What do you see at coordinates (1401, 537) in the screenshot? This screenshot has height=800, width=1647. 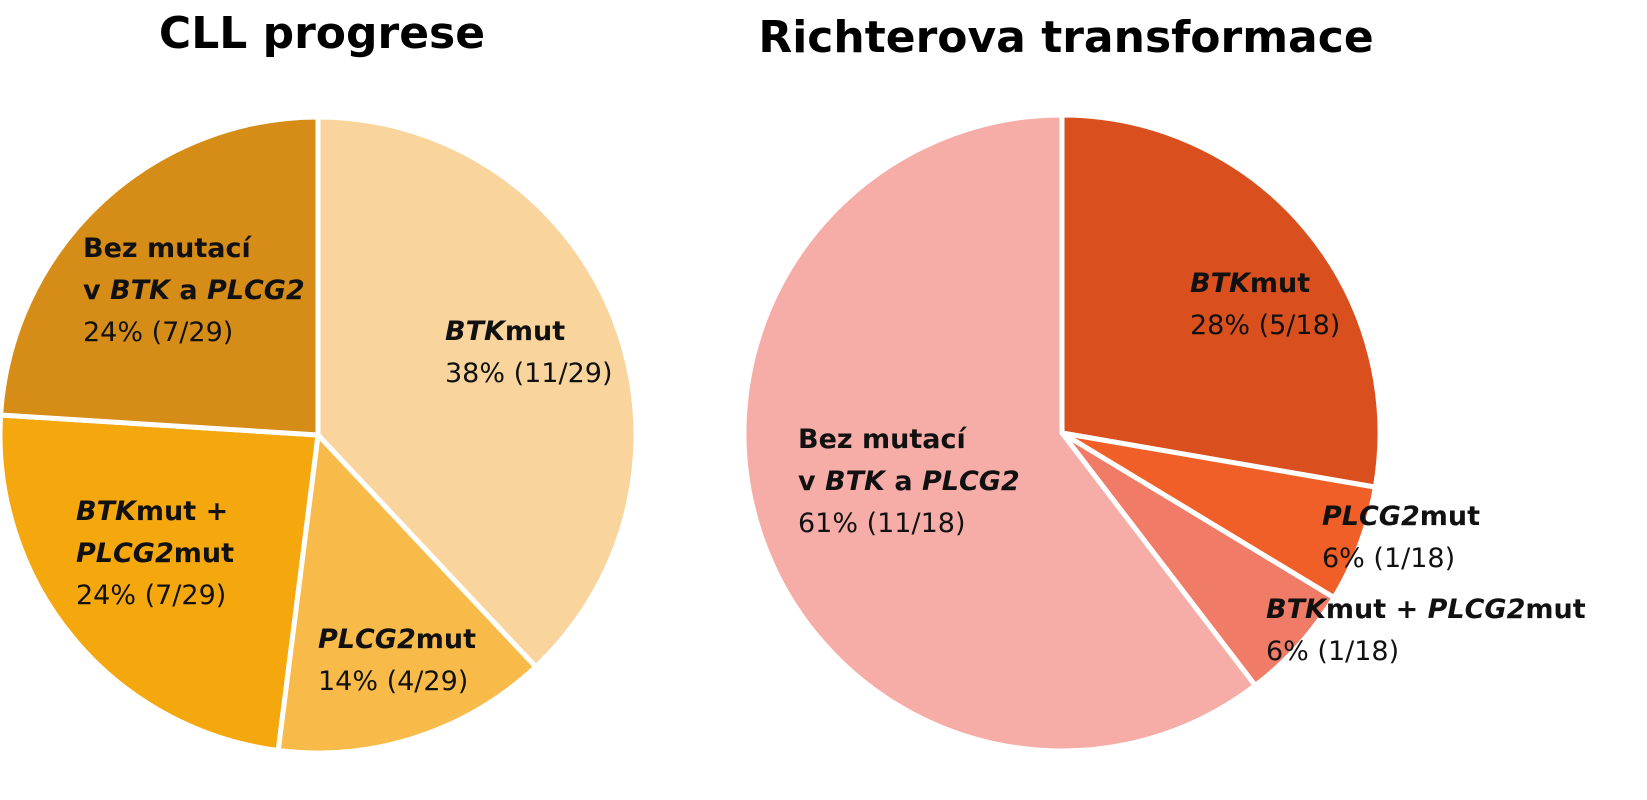 I see `slice-label-plcg2mut: PLCG2mut 6% (1/18)` at bounding box center [1401, 537].